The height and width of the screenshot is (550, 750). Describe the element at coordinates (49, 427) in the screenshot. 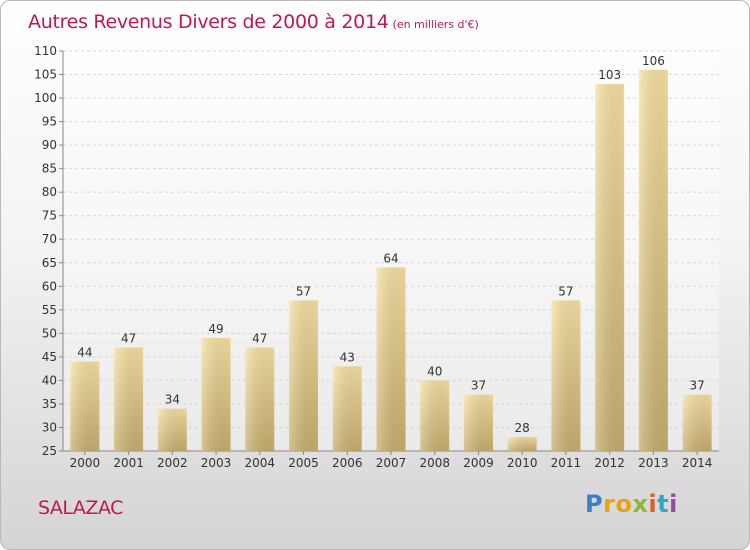

I see `y-tick-label: 30` at that location.